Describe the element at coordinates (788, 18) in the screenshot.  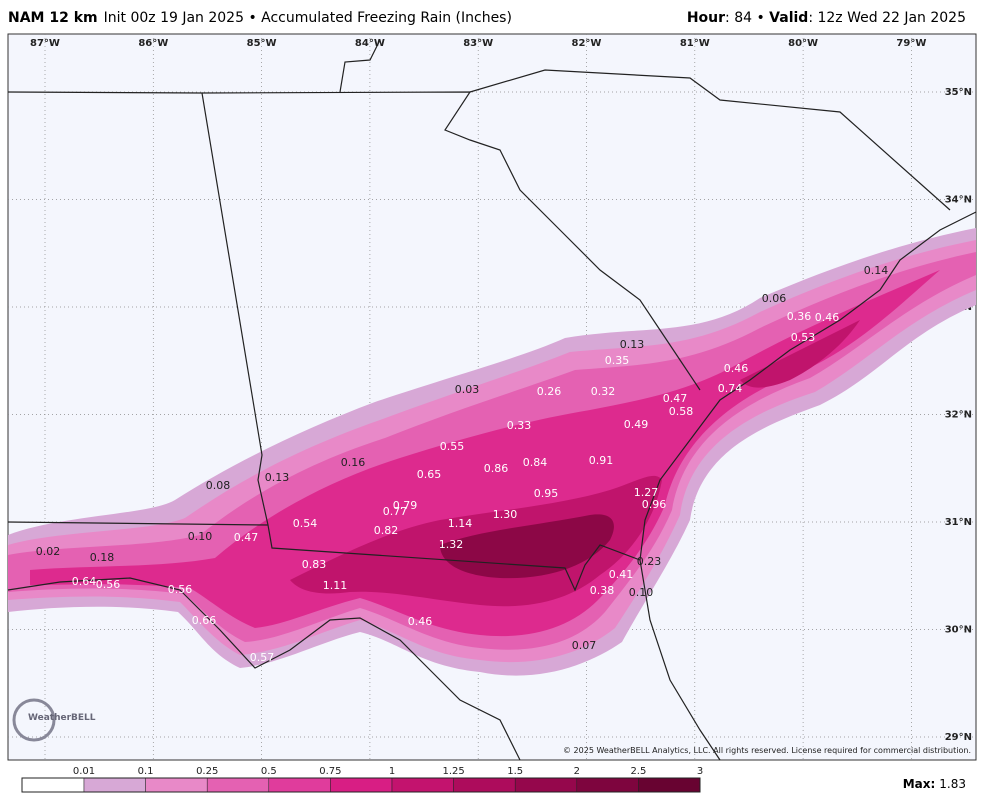
I see `valid-label: Valid` at that location.